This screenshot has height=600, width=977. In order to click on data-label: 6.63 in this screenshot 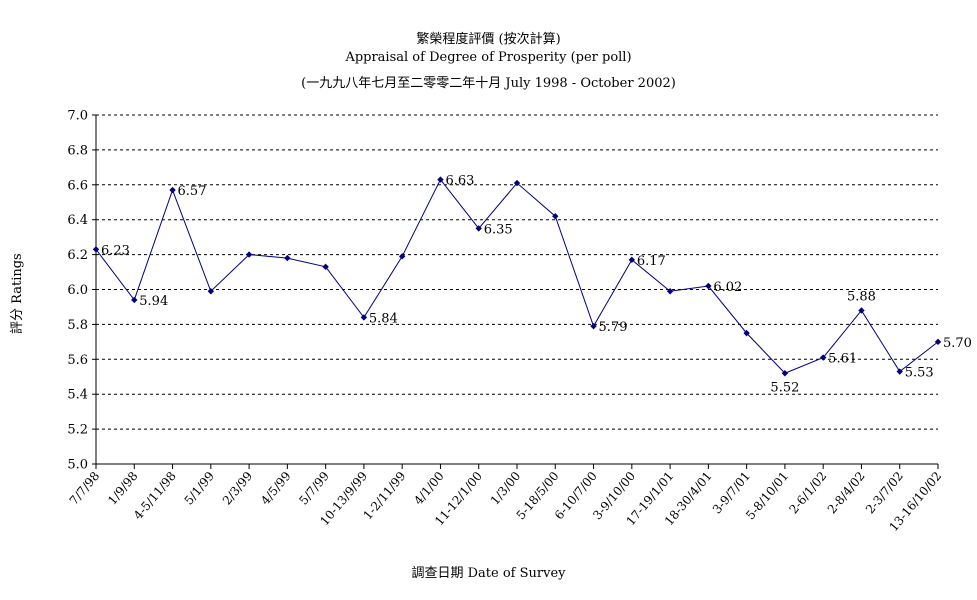, I will do `click(459, 181)`.